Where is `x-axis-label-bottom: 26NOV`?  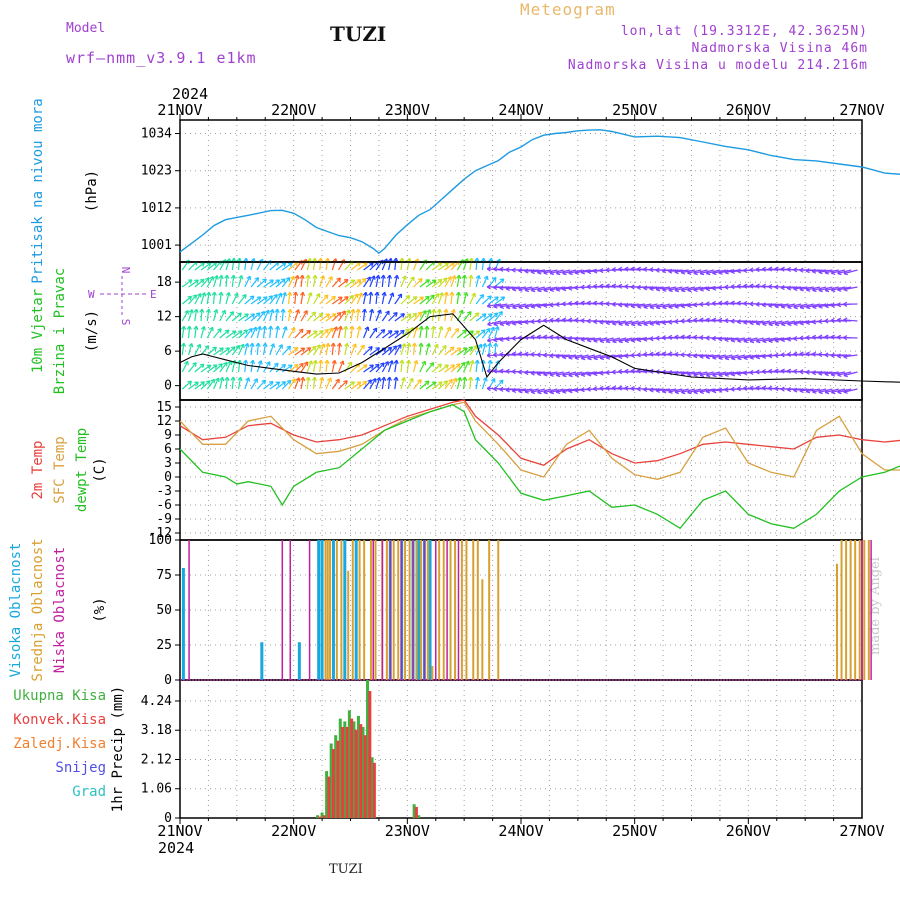 x-axis-label-bottom: 26NOV is located at coordinates (748, 831).